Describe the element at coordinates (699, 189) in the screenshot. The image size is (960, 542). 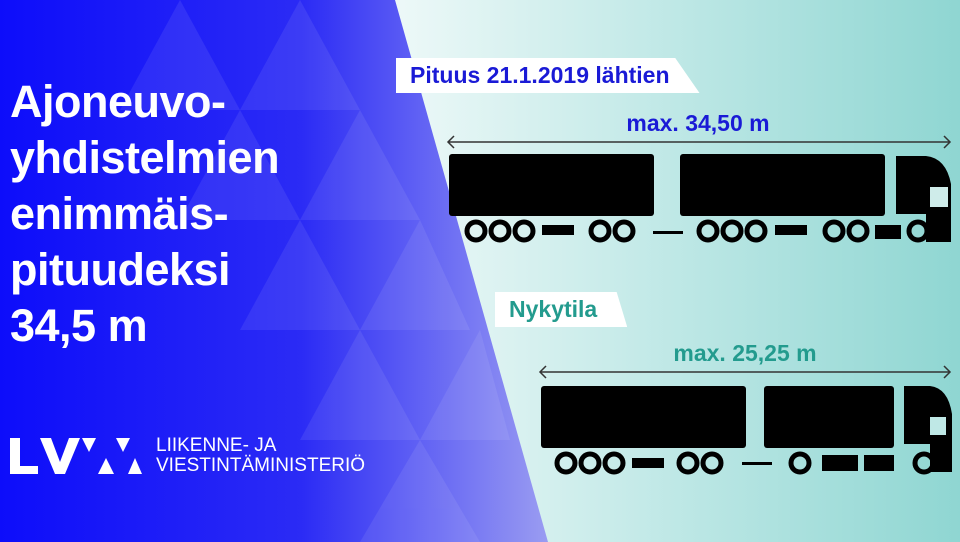
I see `truck-34-5m` at that location.